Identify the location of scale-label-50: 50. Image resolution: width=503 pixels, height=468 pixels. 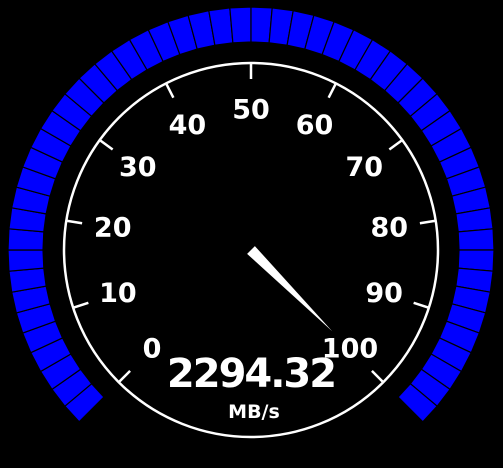
(251, 110).